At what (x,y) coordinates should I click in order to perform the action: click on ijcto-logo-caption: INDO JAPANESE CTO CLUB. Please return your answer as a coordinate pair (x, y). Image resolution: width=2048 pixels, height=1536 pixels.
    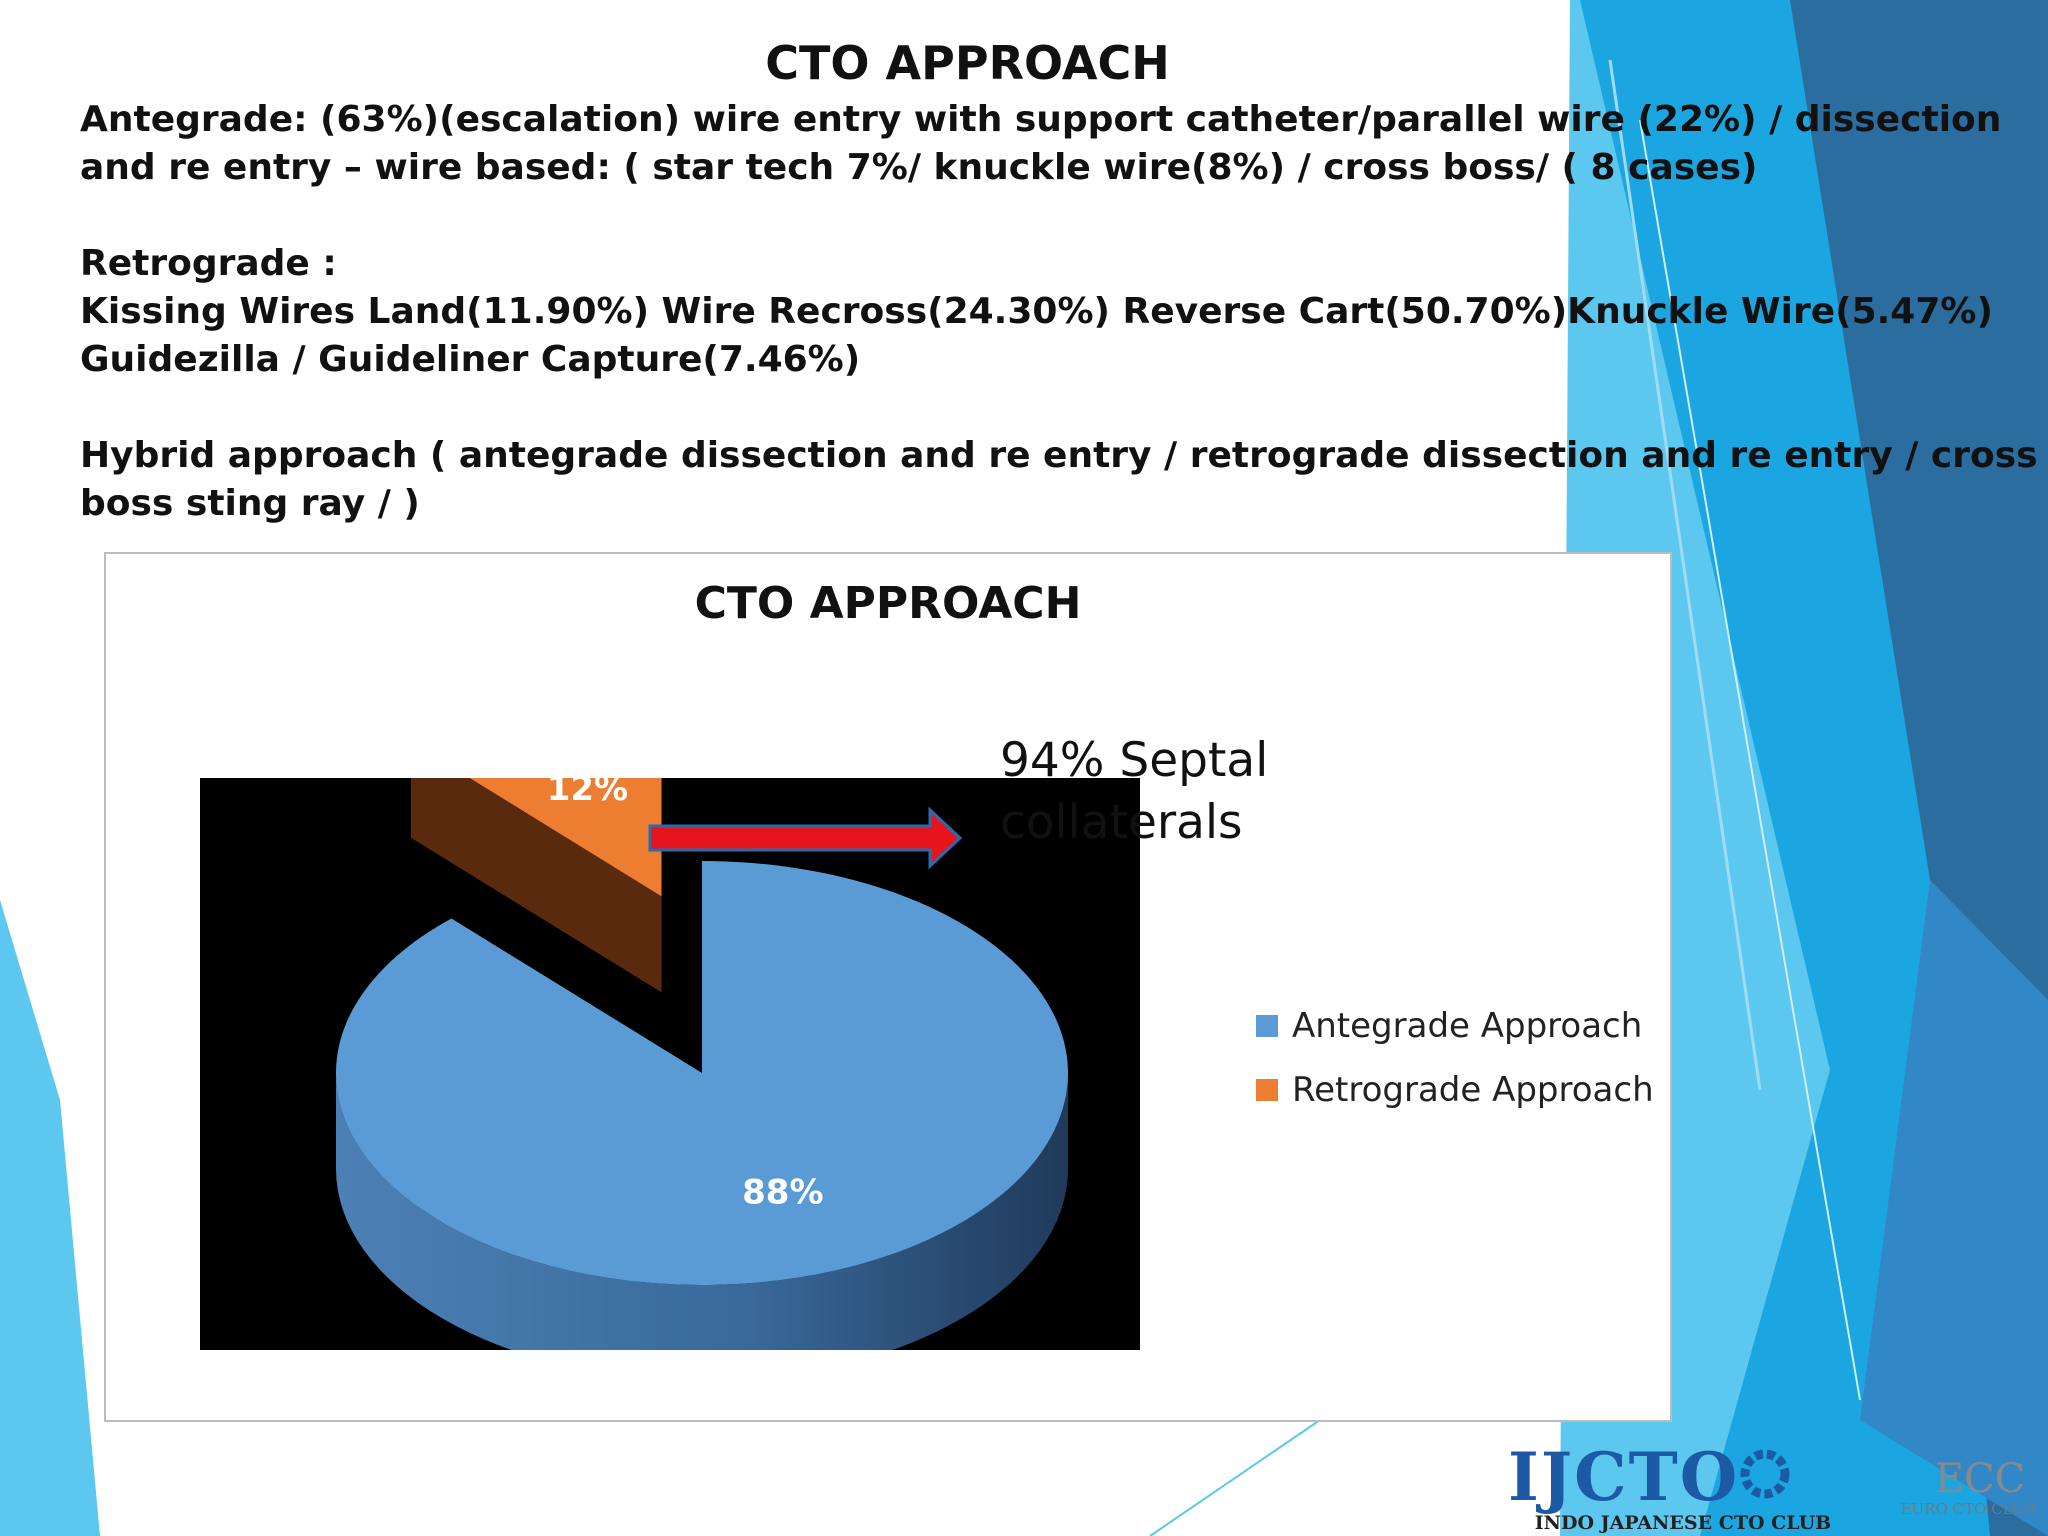
    Looking at the image, I should click on (1683, 1523).